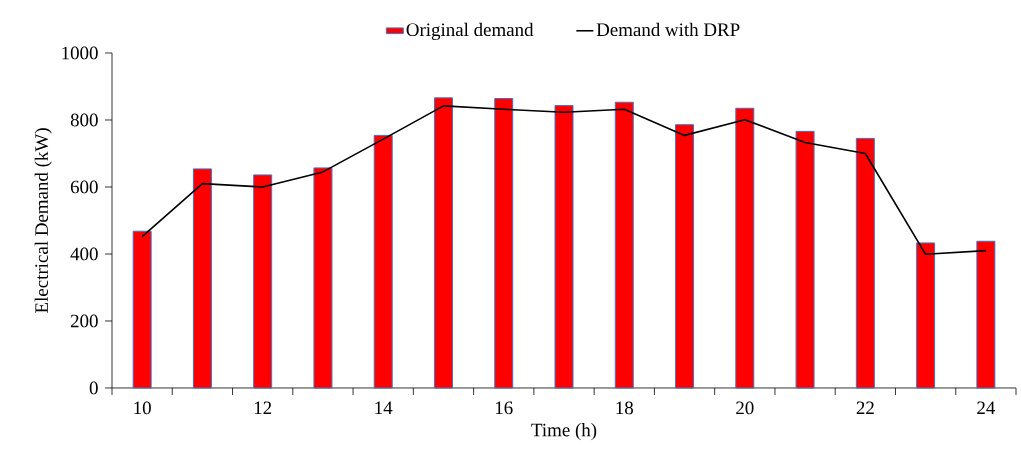 This screenshot has height=473, width=1021. I want to click on y-tick-label: 0, so click(93, 388).